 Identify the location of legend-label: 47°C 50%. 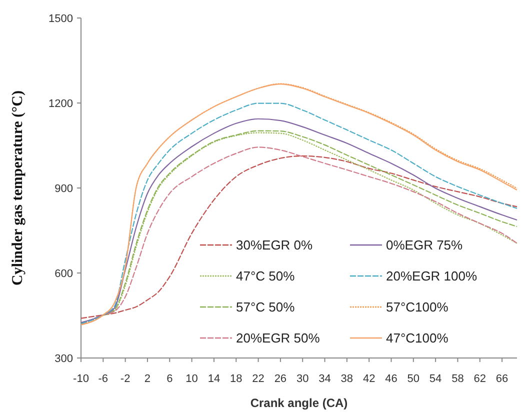
(266, 276).